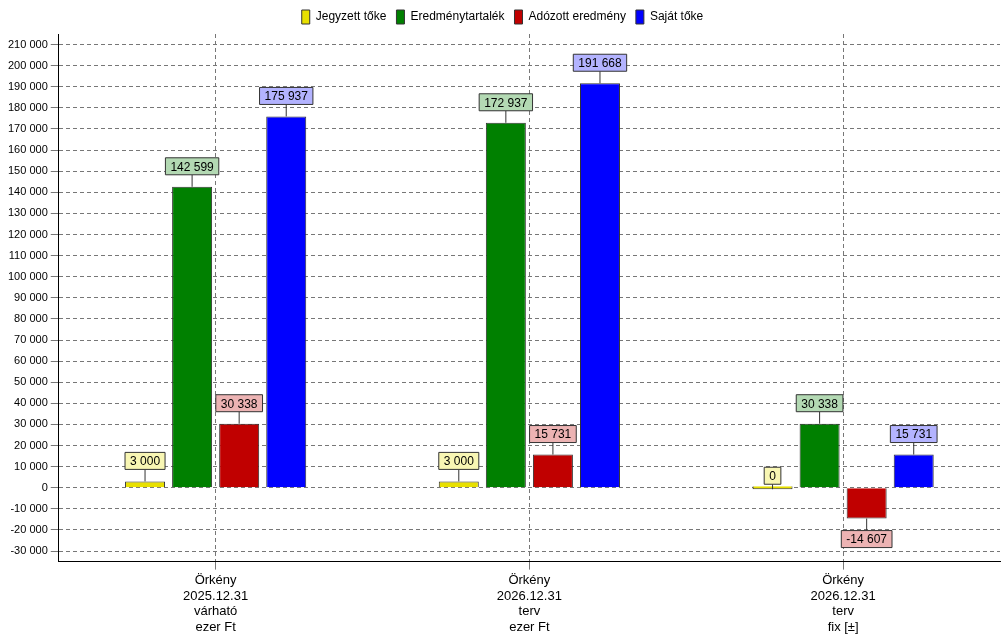 This screenshot has width=1004, height=642. What do you see at coordinates (506, 102) in the screenshot?
I see `data-label: 172 937` at bounding box center [506, 102].